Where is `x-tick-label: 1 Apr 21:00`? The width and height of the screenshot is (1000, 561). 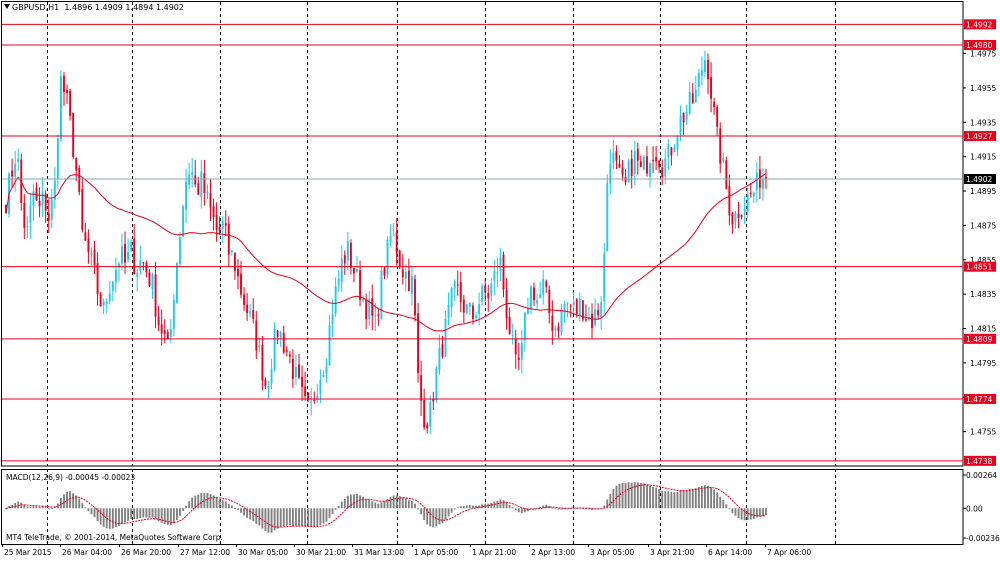 x-tick-label: 1 Apr 21:00 is located at coordinates (494, 552).